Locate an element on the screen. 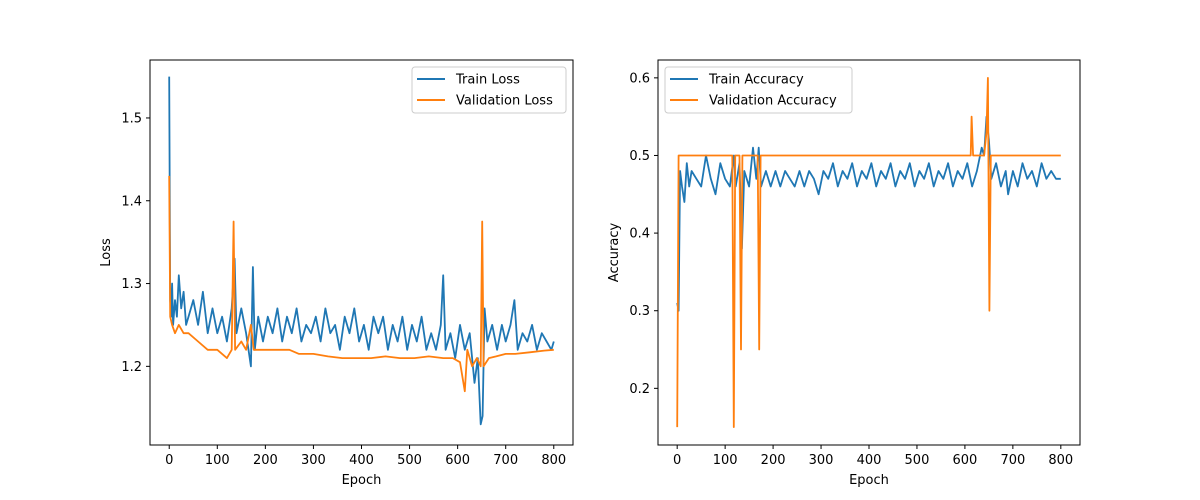 The image size is (1200, 500). legend: Train Accuracy Validation Accuracy is located at coordinates (758, 90).